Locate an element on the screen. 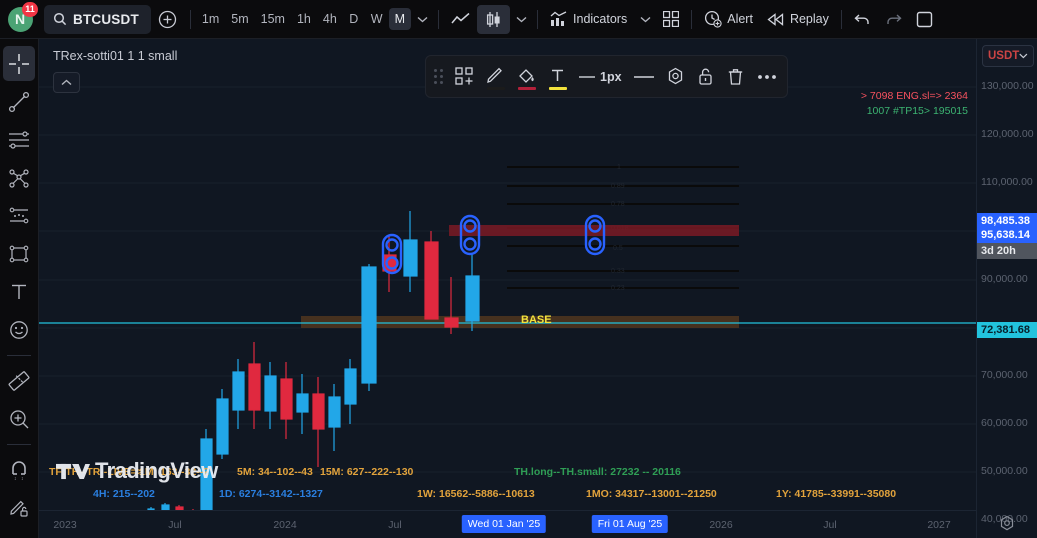  layouts-grid-icon is located at coordinates (671, 19).